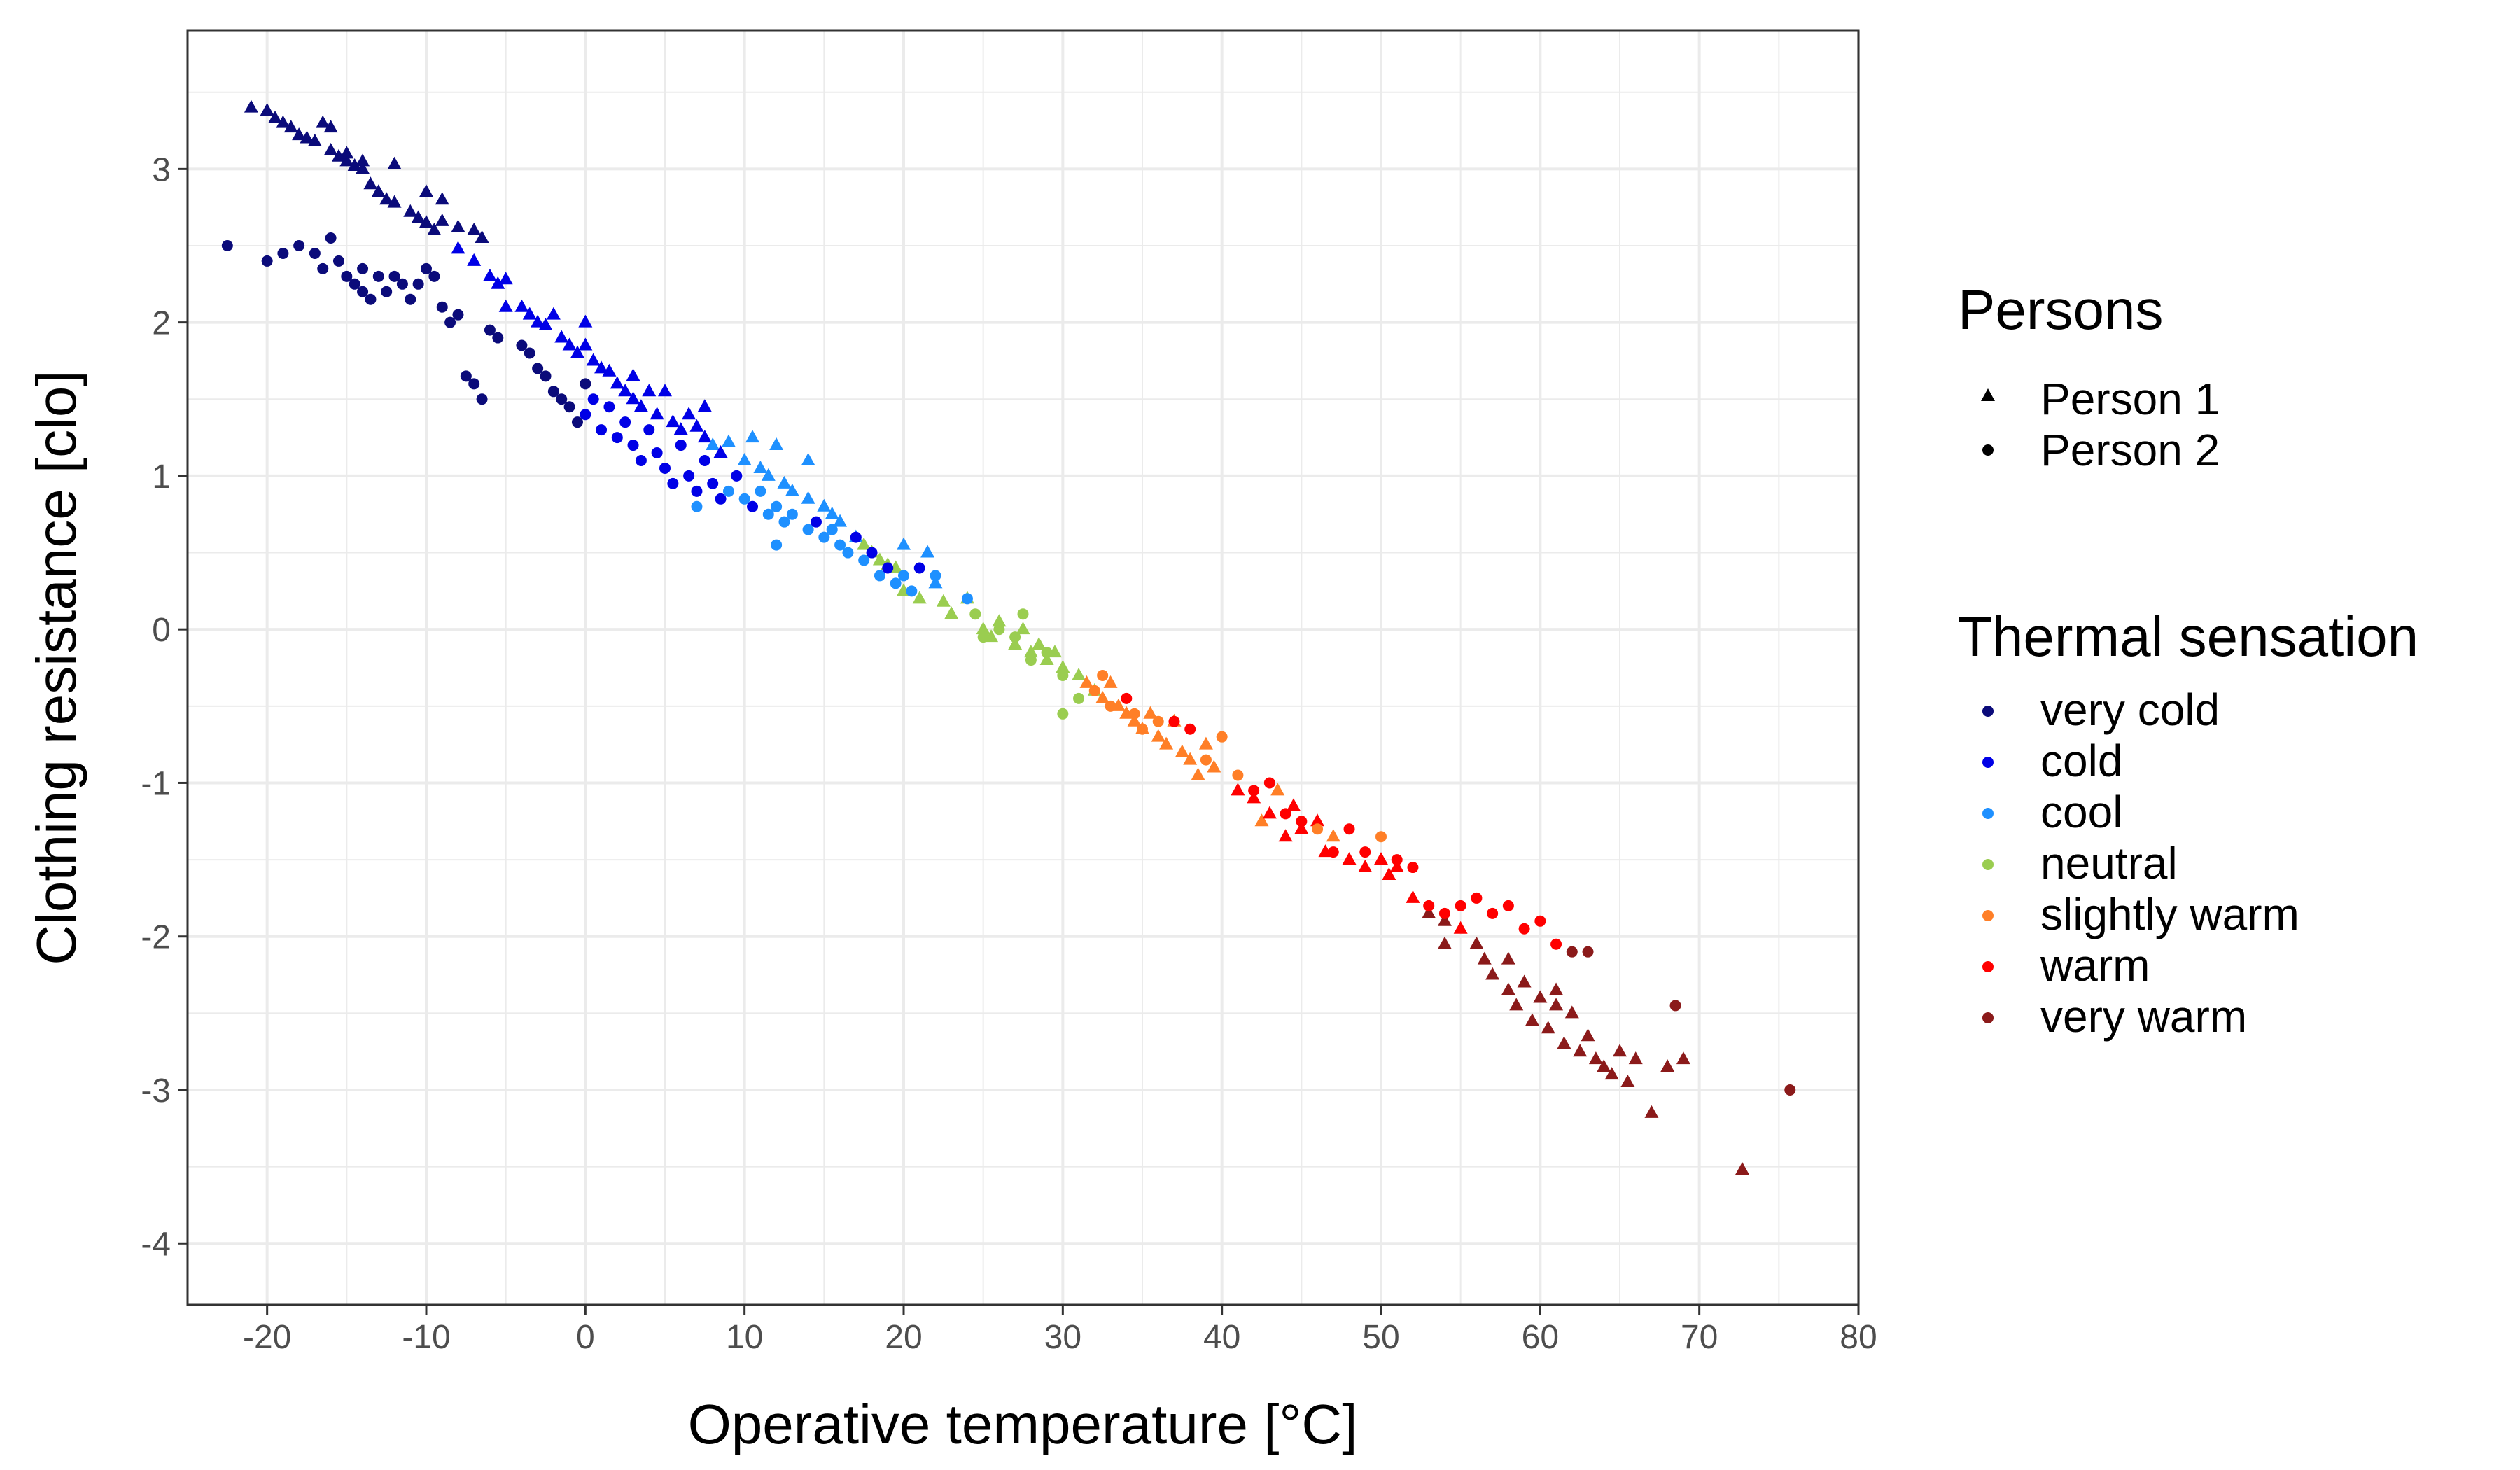 This screenshot has width=2520, height=1470. I want to click on x-tick-label: 0, so click(585, 1337).